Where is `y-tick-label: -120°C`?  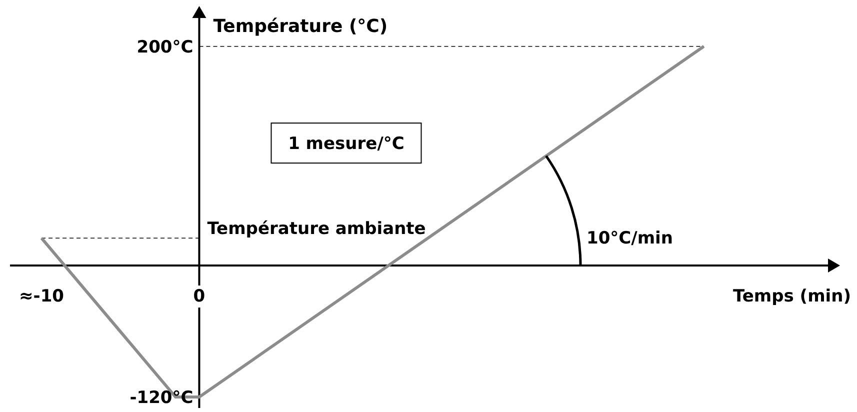 y-tick-label: -120°C is located at coordinates (162, 398).